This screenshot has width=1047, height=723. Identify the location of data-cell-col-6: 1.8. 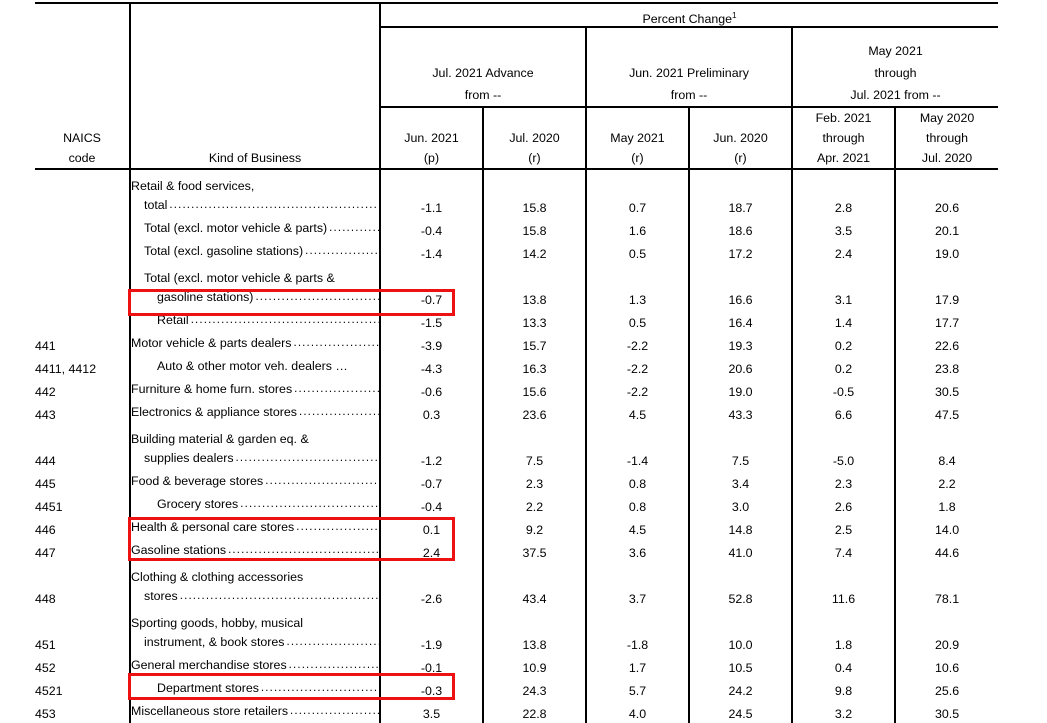
(946, 503).